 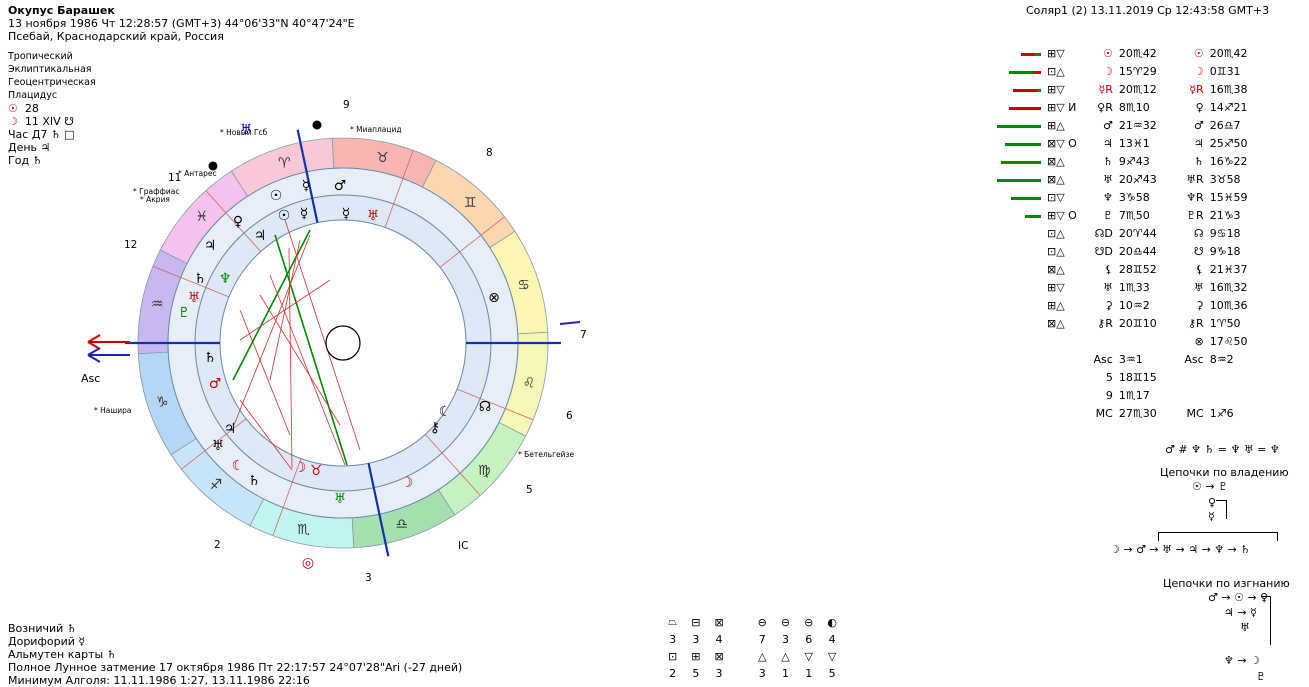 I want to click on solar-position: 9♋18, so click(x=1225, y=233).